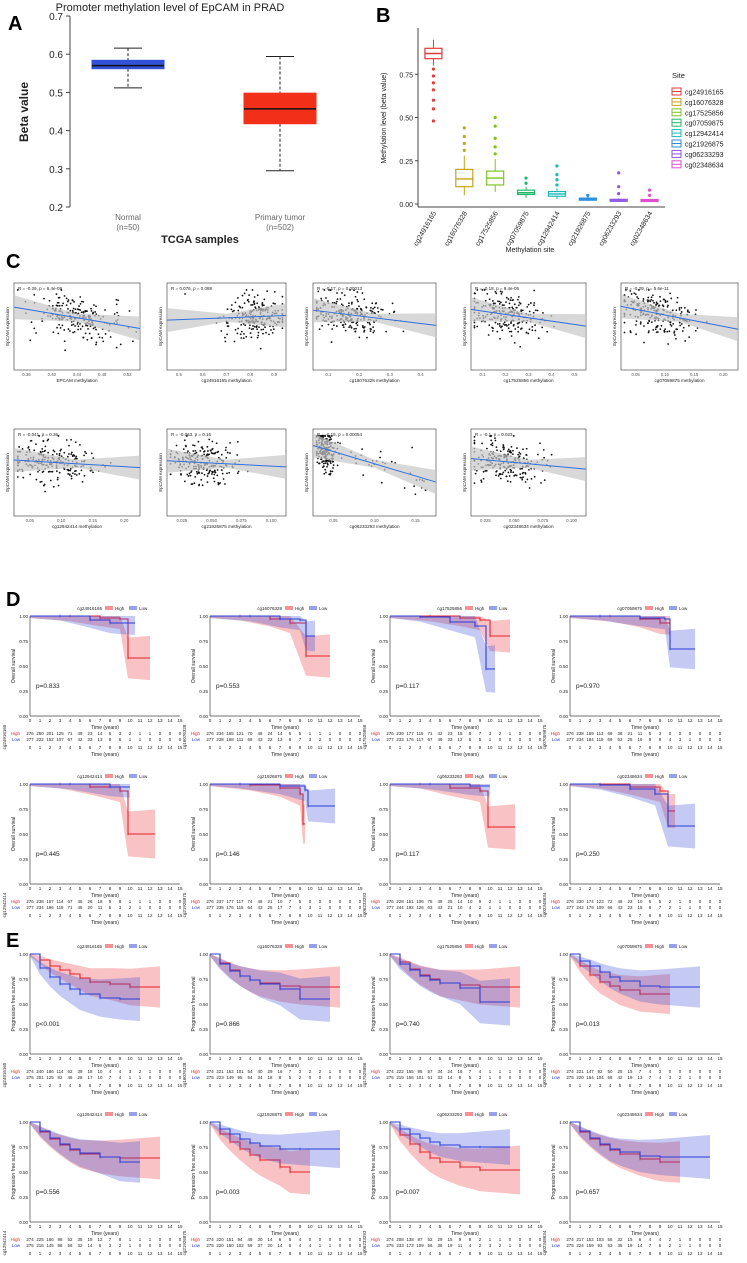 This screenshot has height=1263, width=747. What do you see at coordinates (660, 608) in the screenshot?
I see `km-legend-high: High` at bounding box center [660, 608].